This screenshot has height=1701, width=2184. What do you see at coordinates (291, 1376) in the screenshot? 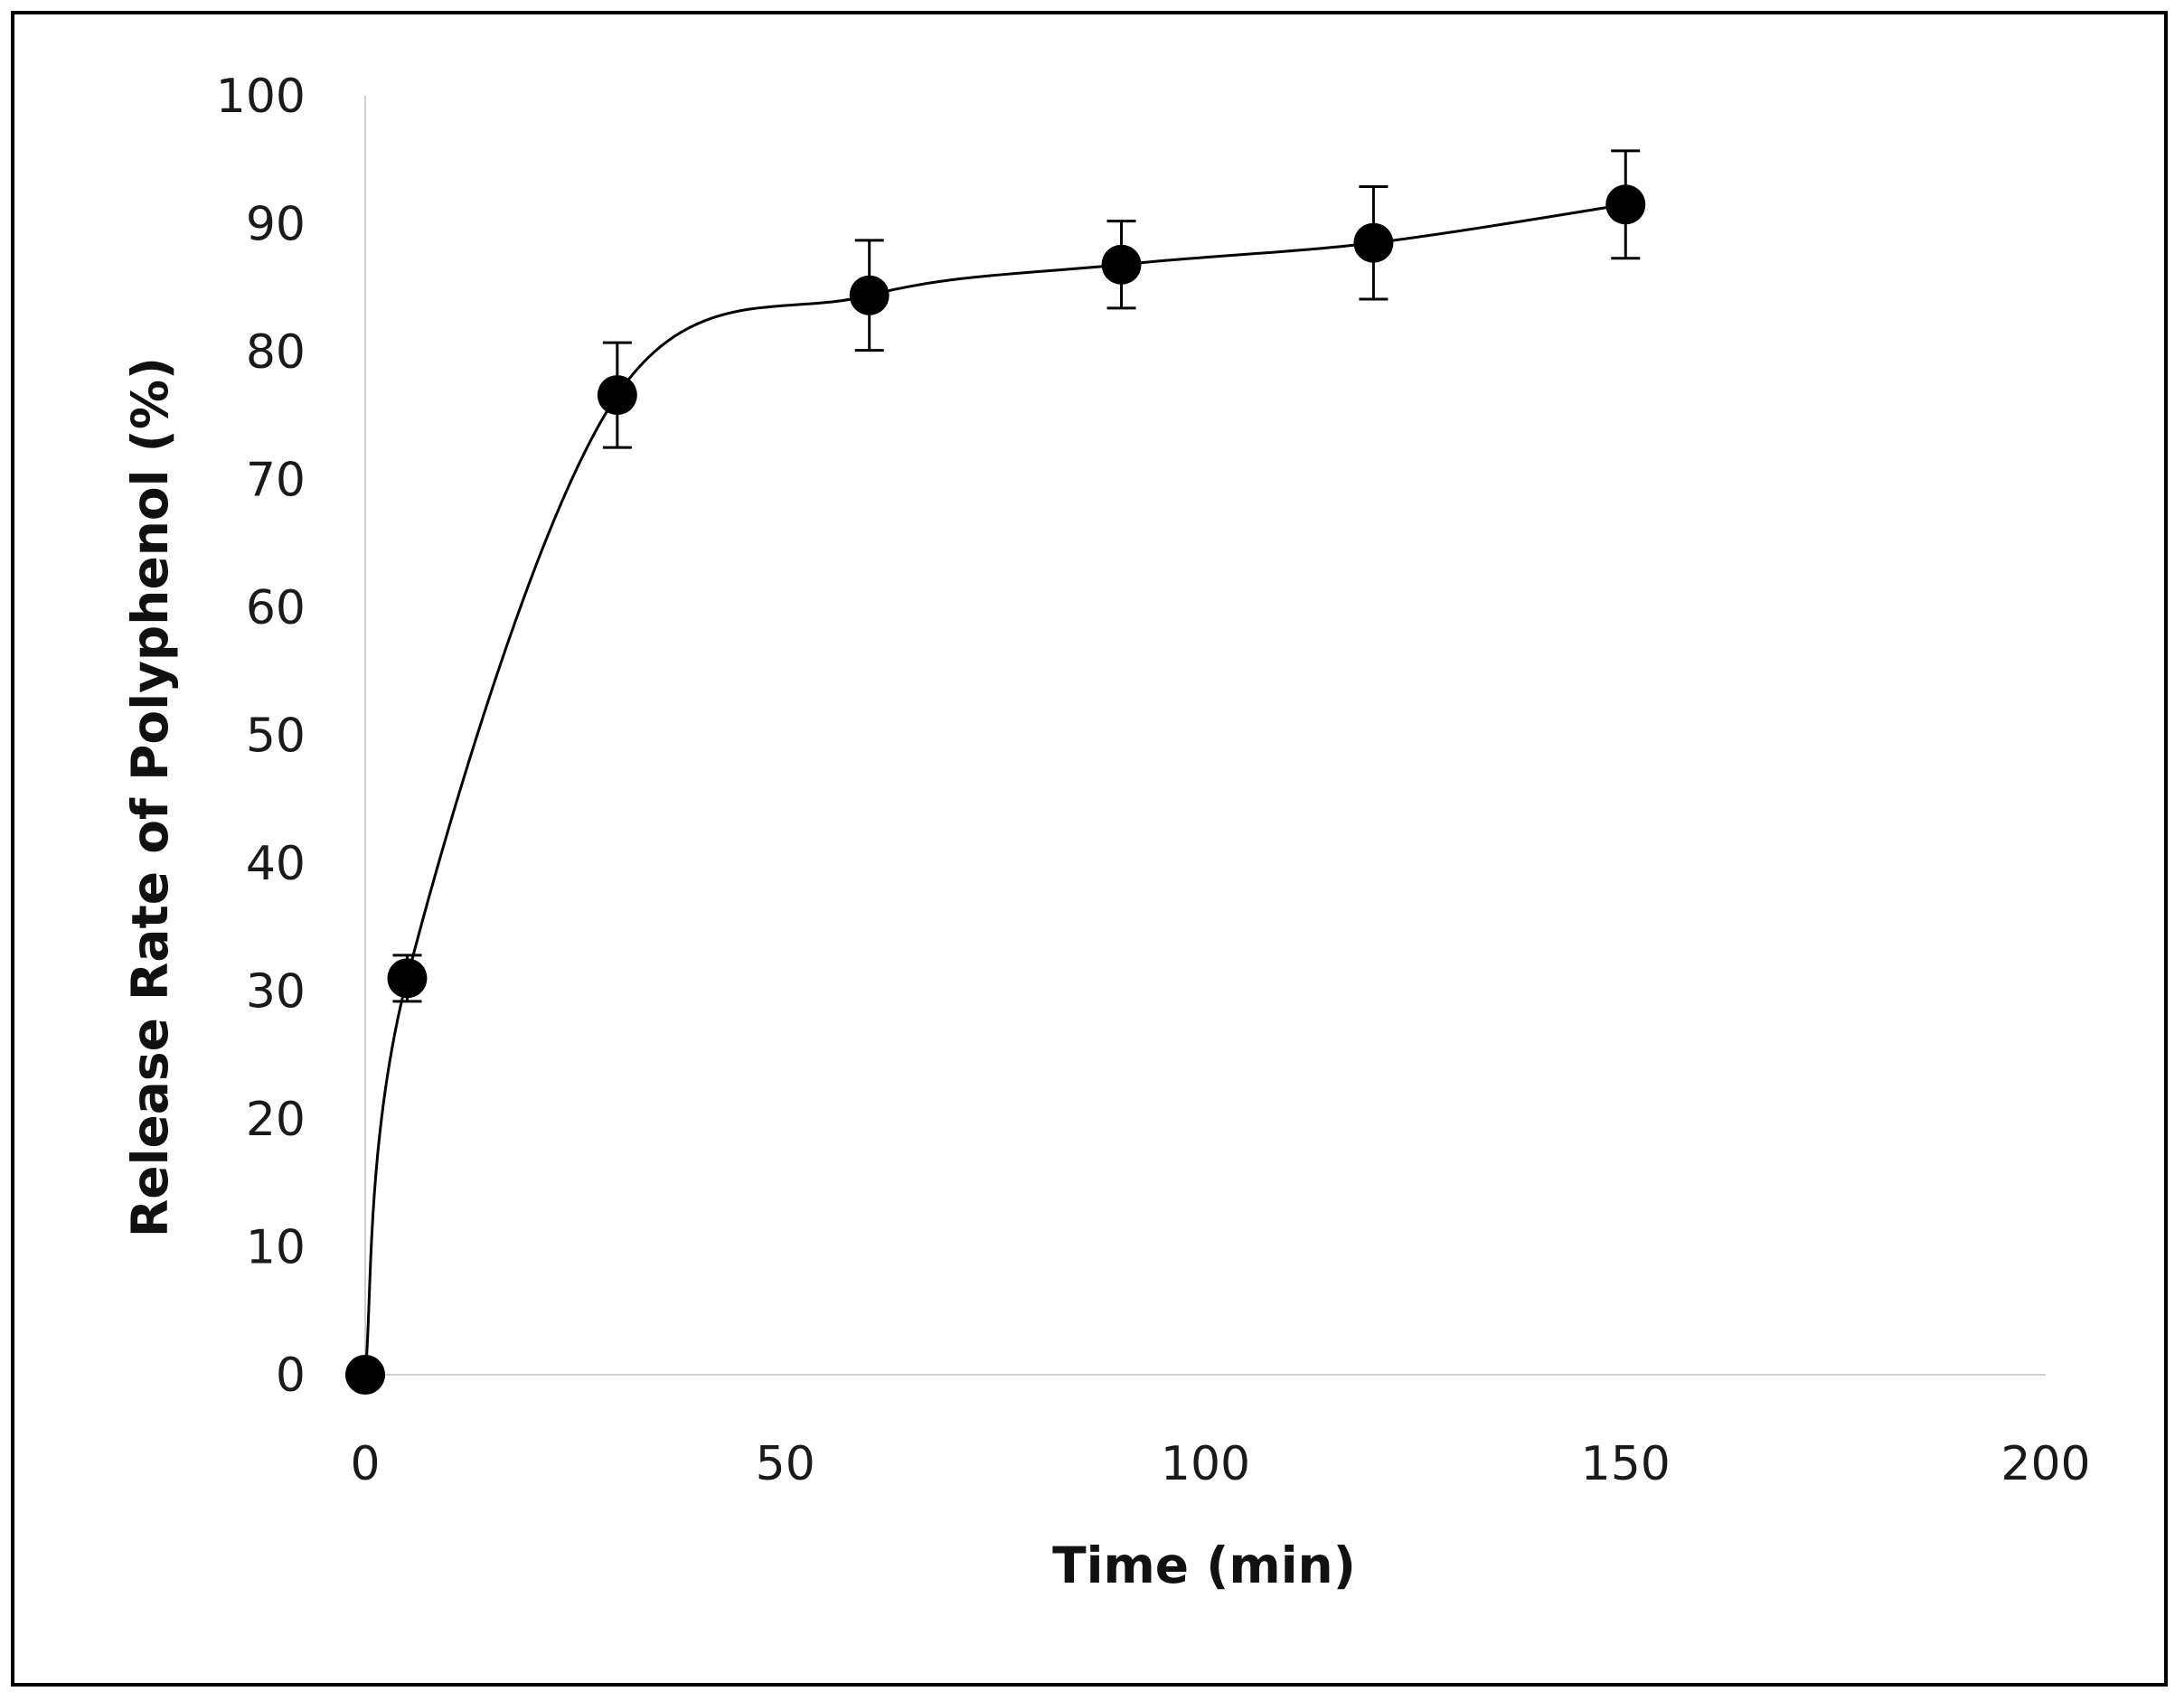
I see `y-tick-label: 0` at bounding box center [291, 1376].